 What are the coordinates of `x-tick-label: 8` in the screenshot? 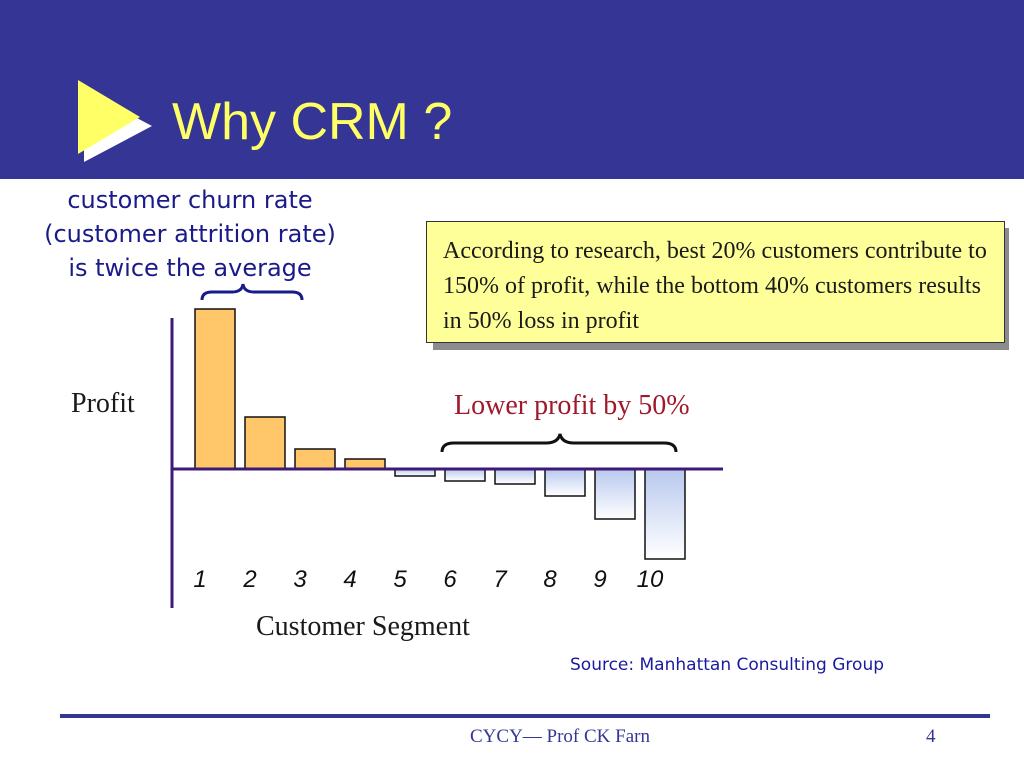 It's located at (550, 579).